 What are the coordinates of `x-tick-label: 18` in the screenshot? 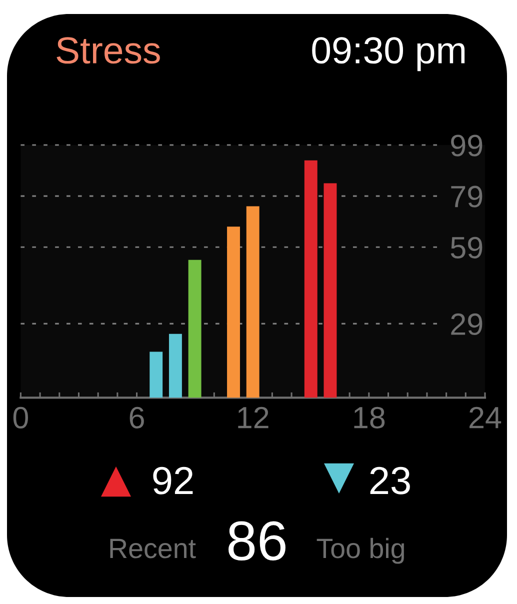 It's located at (369, 417).